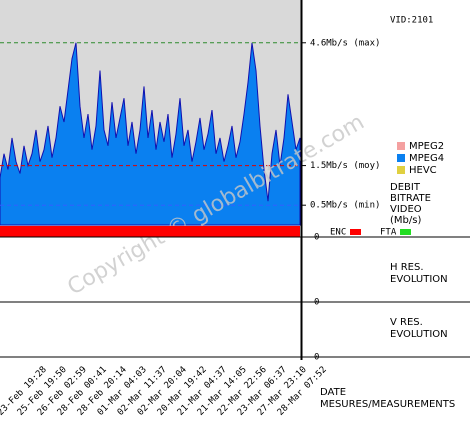  What do you see at coordinates (345, 206) in the screenshot?
I see `reference-label: 0.5Mb/s (min)` at bounding box center [345, 206].